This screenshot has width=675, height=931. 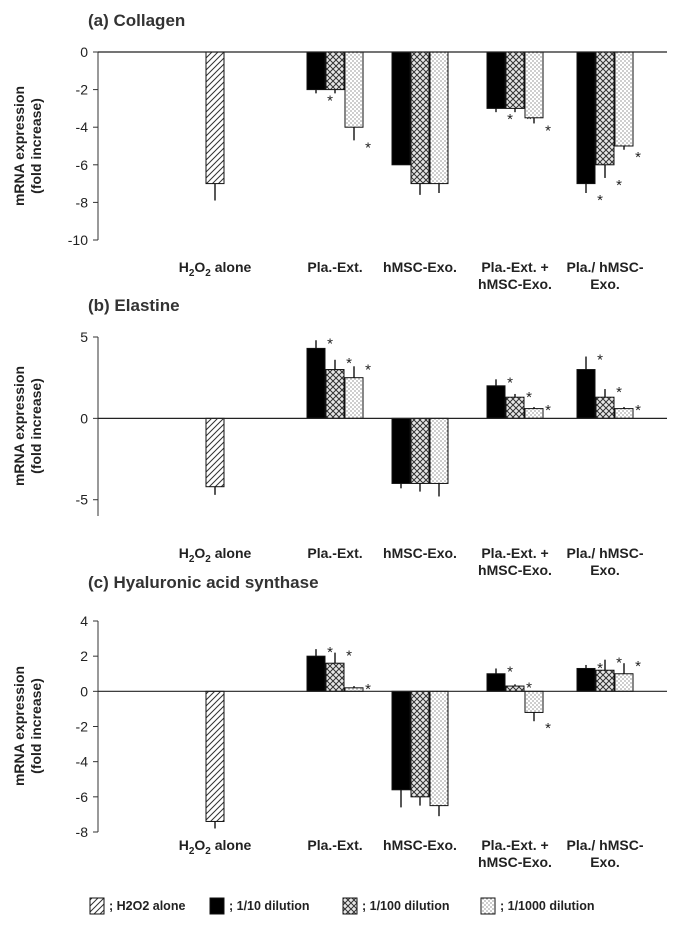 What do you see at coordinates (488, 906) in the screenshot?
I see `legend-swatch-d1000` at bounding box center [488, 906].